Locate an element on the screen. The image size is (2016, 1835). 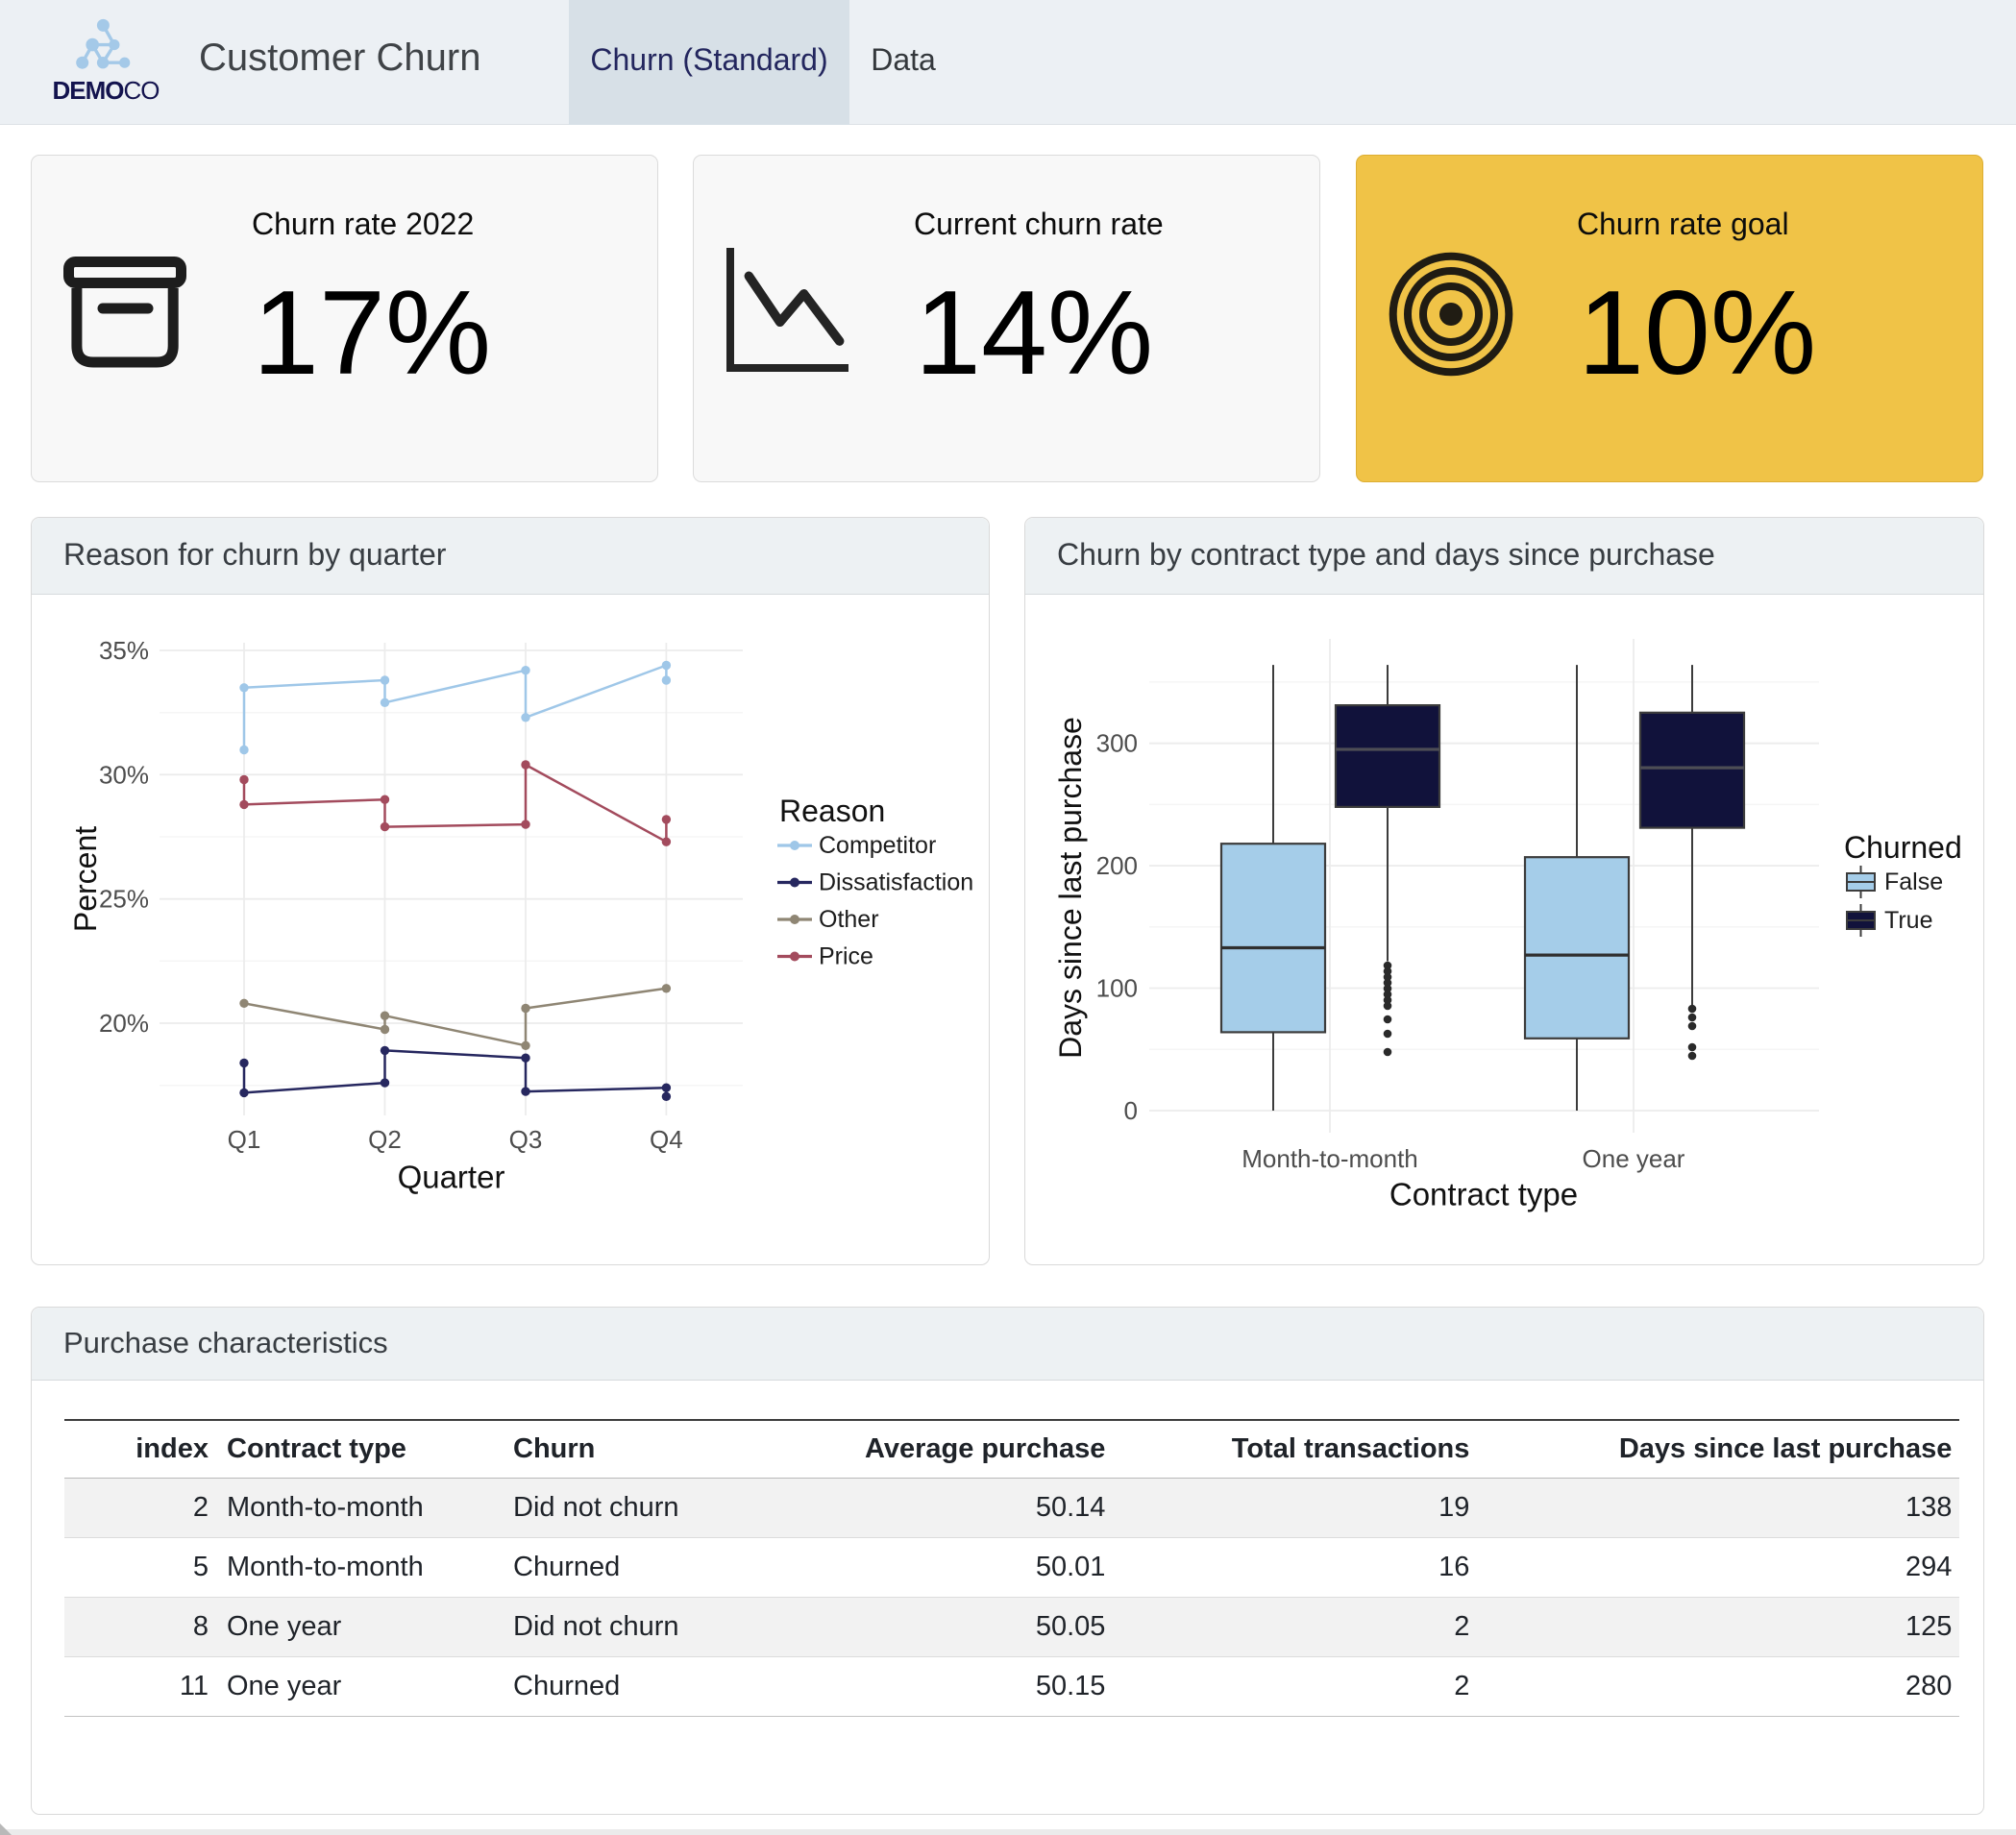
svg-text: Churned is located at coordinates (1903, 847).